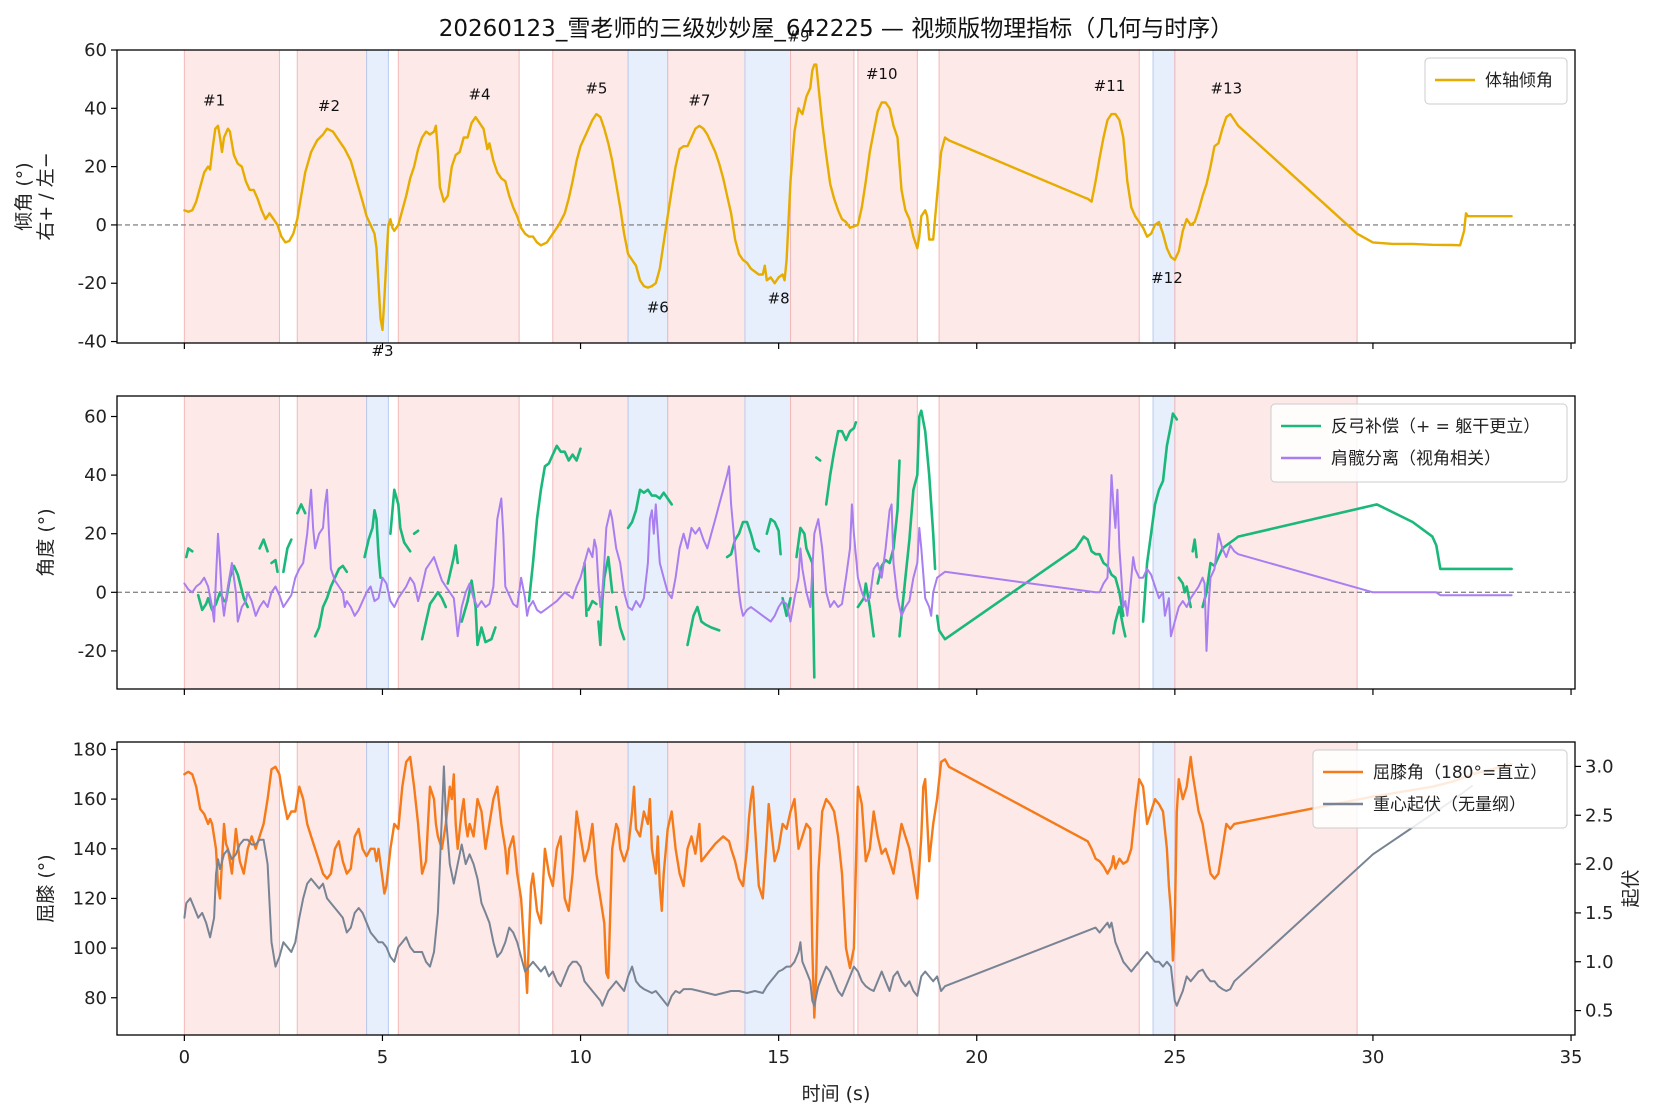 This screenshot has height=1114, width=1658. Describe the element at coordinates (90, 749) in the screenshot. I see `y-tick-label: 180` at that location.